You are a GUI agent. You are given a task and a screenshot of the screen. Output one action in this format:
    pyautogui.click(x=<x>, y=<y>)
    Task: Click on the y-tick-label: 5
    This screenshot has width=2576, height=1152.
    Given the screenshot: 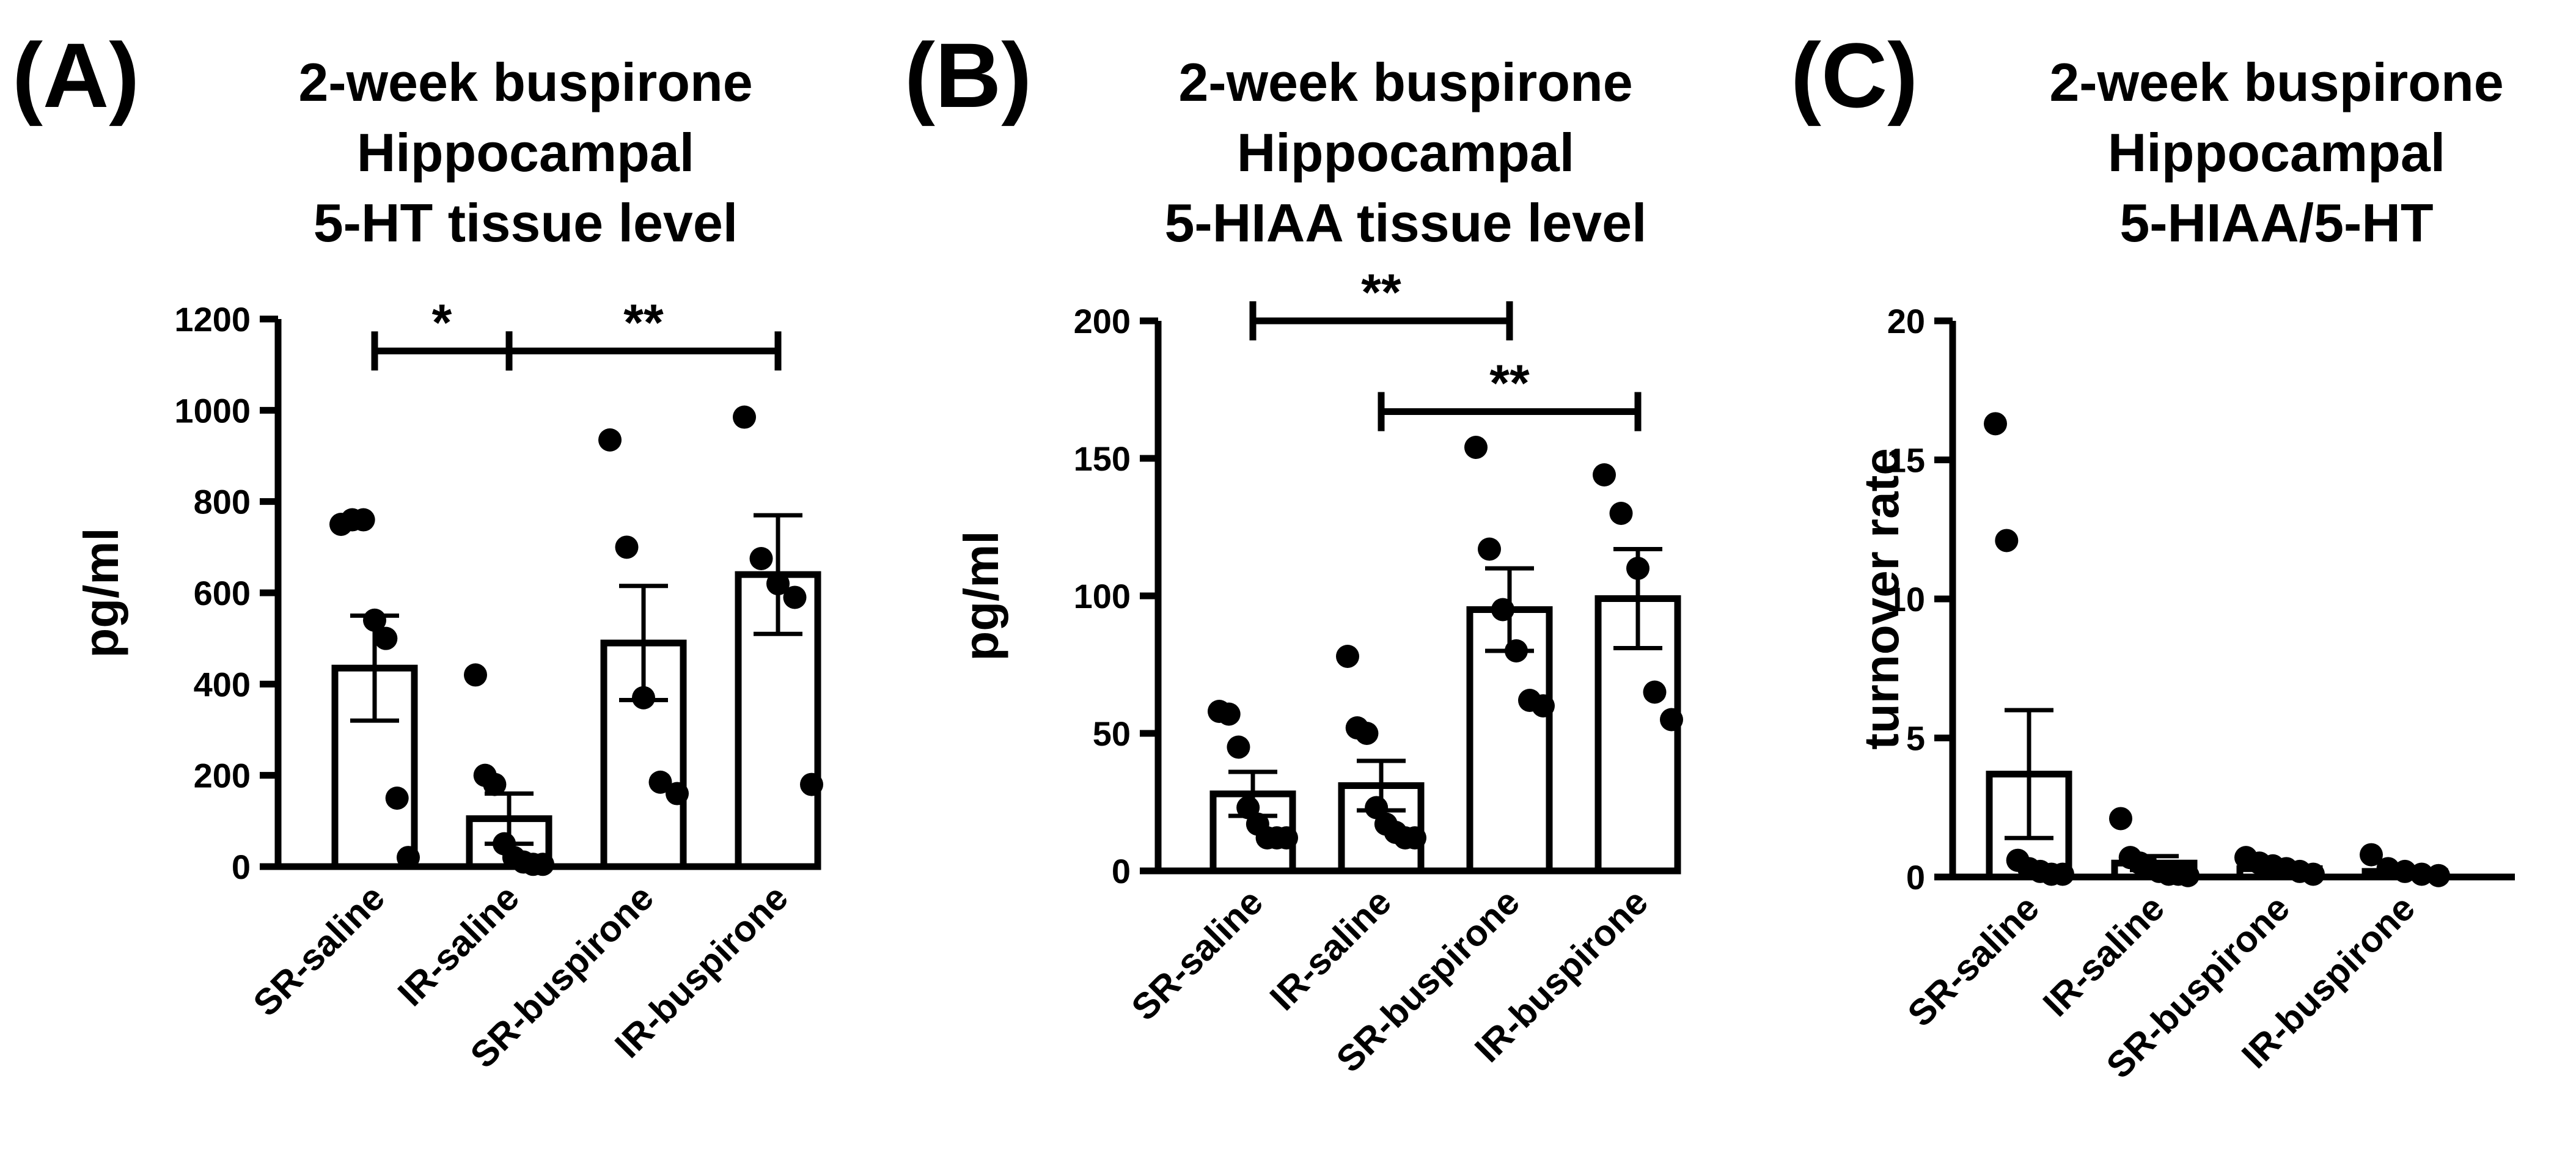 What is the action you would take?
    pyautogui.click(x=1915, y=738)
    